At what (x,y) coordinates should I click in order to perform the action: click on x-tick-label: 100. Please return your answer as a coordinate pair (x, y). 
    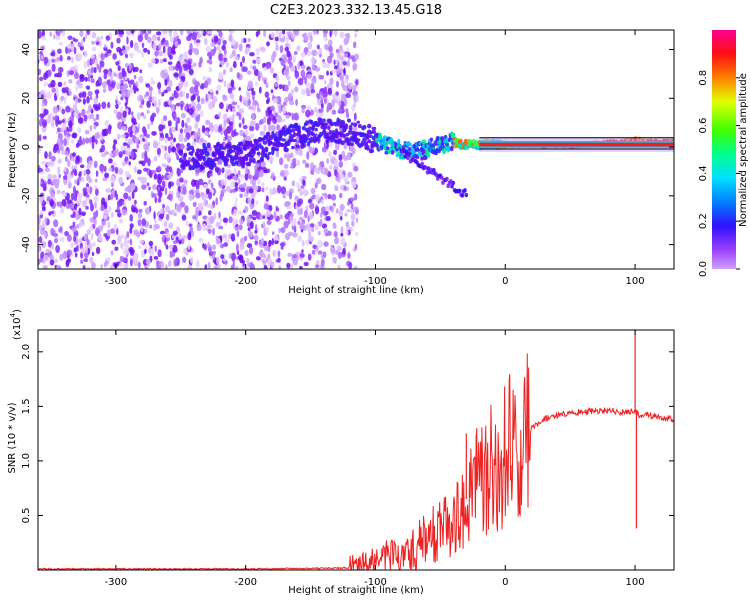
    Looking at the image, I should click on (635, 281).